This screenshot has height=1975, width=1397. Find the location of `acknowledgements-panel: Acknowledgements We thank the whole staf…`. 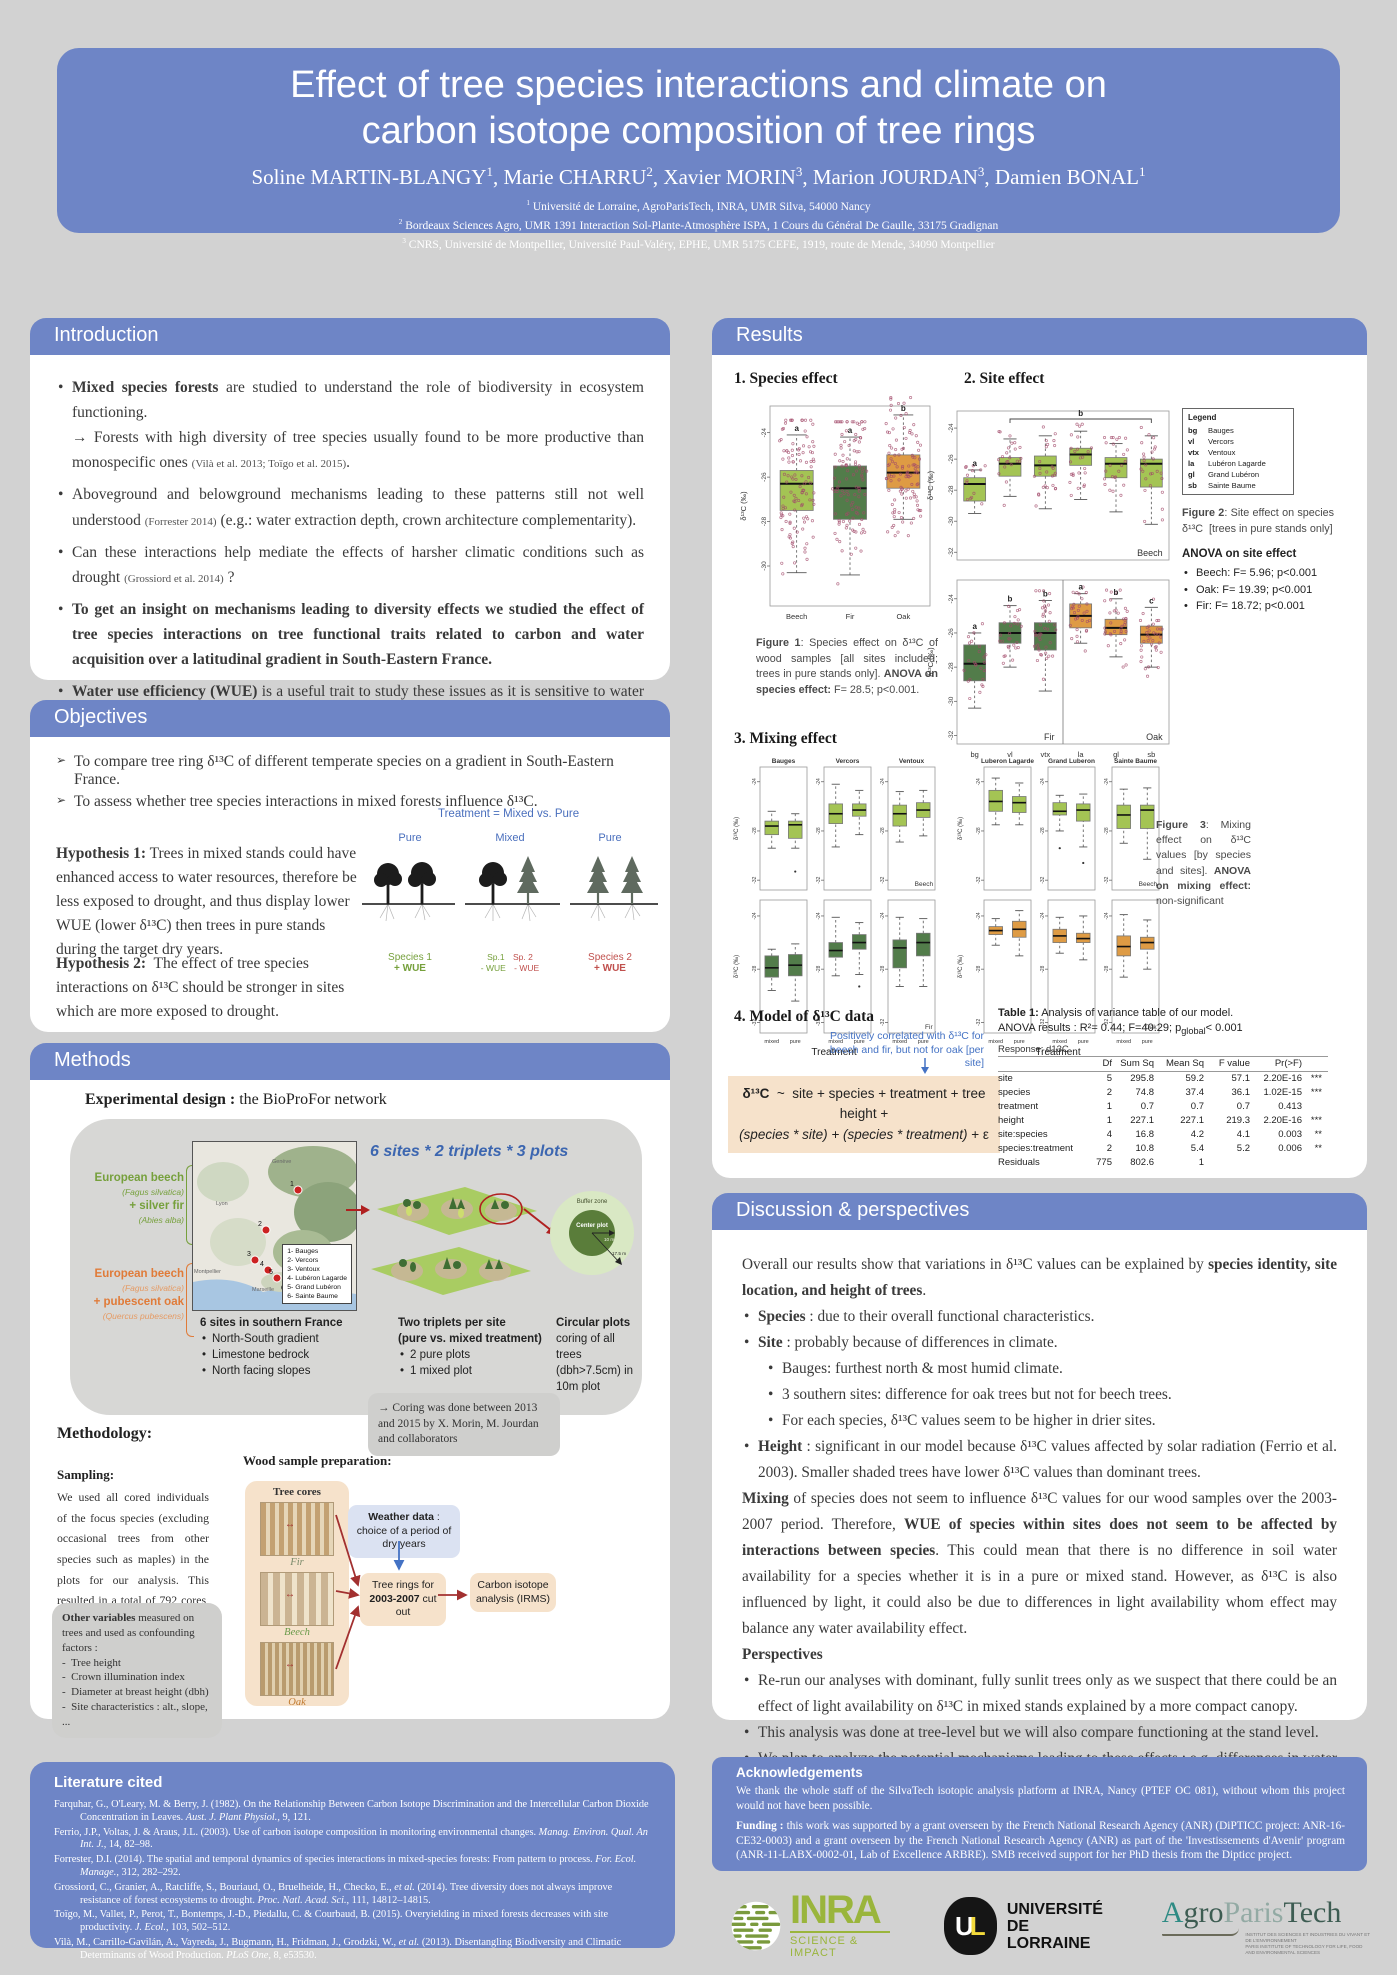

acknowledgements-panel: Acknowledgements We thank the whole staf… is located at coordinates (1039, 1814).